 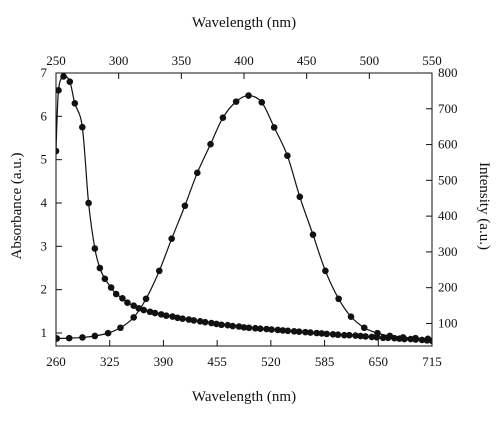 What do you see at coordinates (44, 332) in the screenshot?
I see `left-axis-tick-label: 1` at bounding box center [44, 332].